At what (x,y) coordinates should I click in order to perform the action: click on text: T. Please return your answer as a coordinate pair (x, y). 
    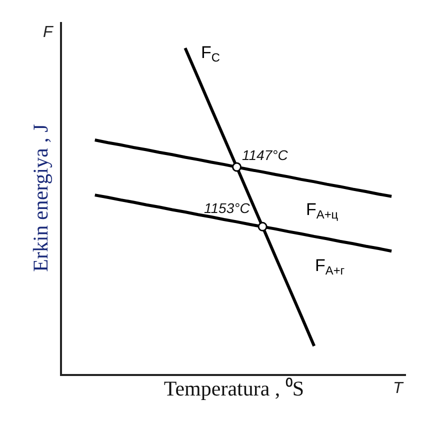
    Looking at the image, I should click on (398, 388).